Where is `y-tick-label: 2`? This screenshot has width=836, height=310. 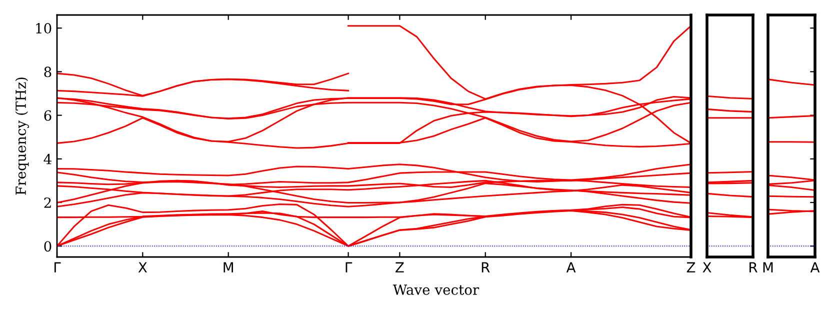
y-tick-label: 2 is located at coordinates (47, 202).